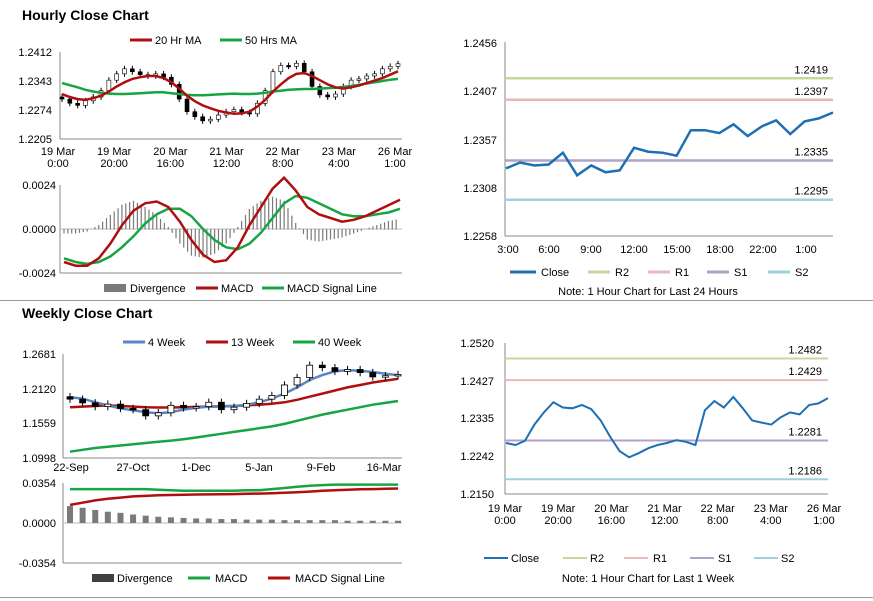 The width and height of the screenshot is (873, 601). I want to click on y-tick: 1.2357, so click(480, 141).